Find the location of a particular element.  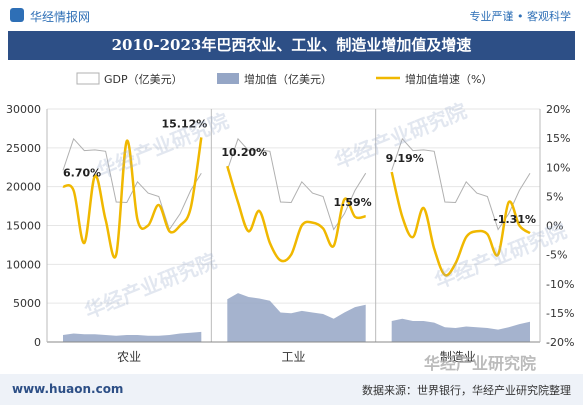

category-label: 制造业 is located at coordinates (458, 357).